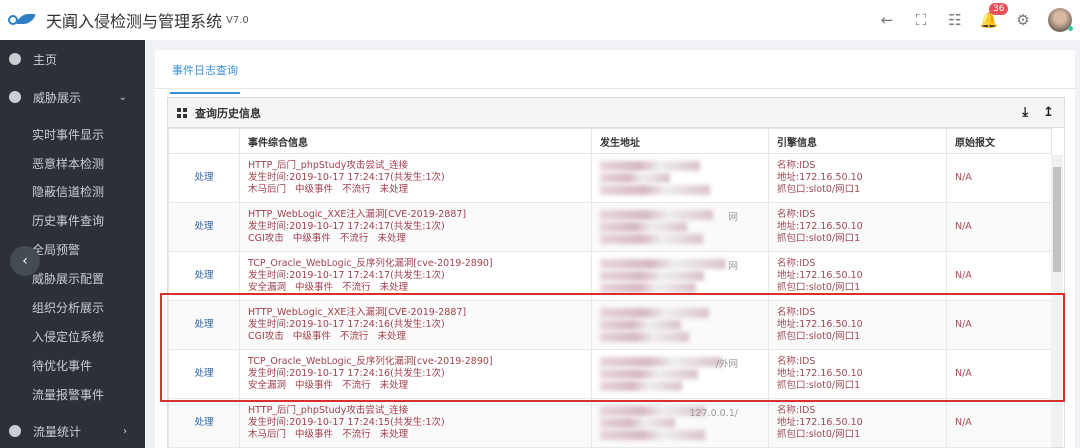 This screenshot has width=1080, height=448. What do you see at coordinates (62, 366) in the screenshot?
I see `sidebar-subitem: 待优化事件` at bounding box center [62, 366].